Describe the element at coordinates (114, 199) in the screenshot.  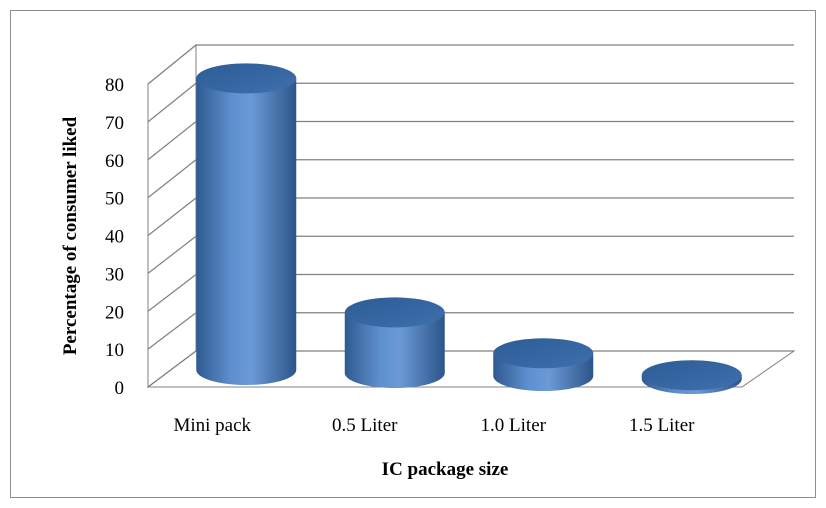
I see `y-tick-label: 50` at that location.